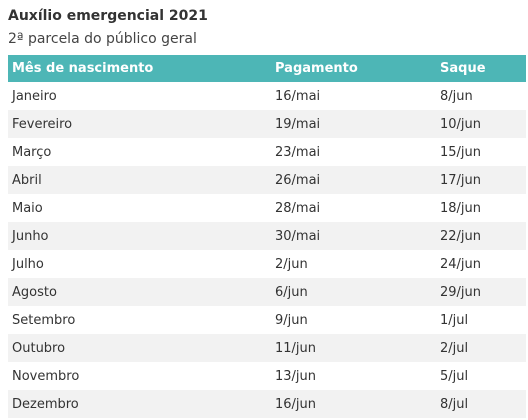 The image size is (528, 420). I want to click on table-row: Fevereiro 19/mai 10/jun, so click(267, 124).